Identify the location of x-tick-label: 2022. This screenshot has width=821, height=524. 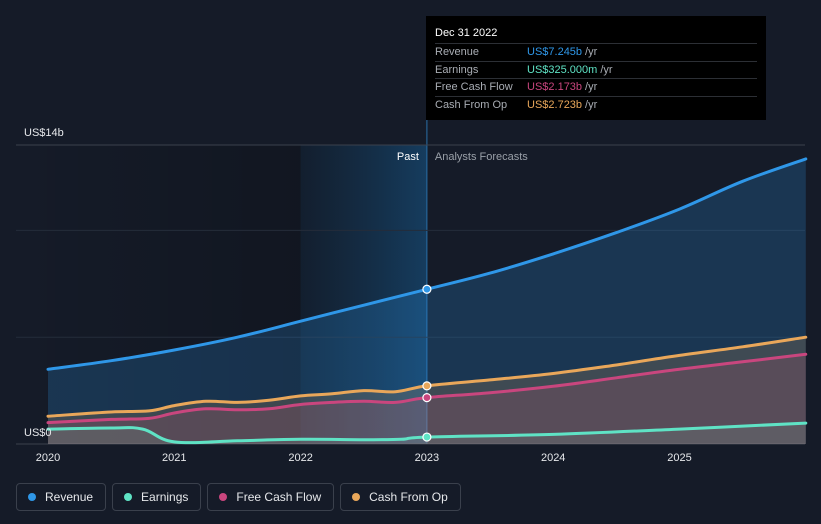
(300, 458).